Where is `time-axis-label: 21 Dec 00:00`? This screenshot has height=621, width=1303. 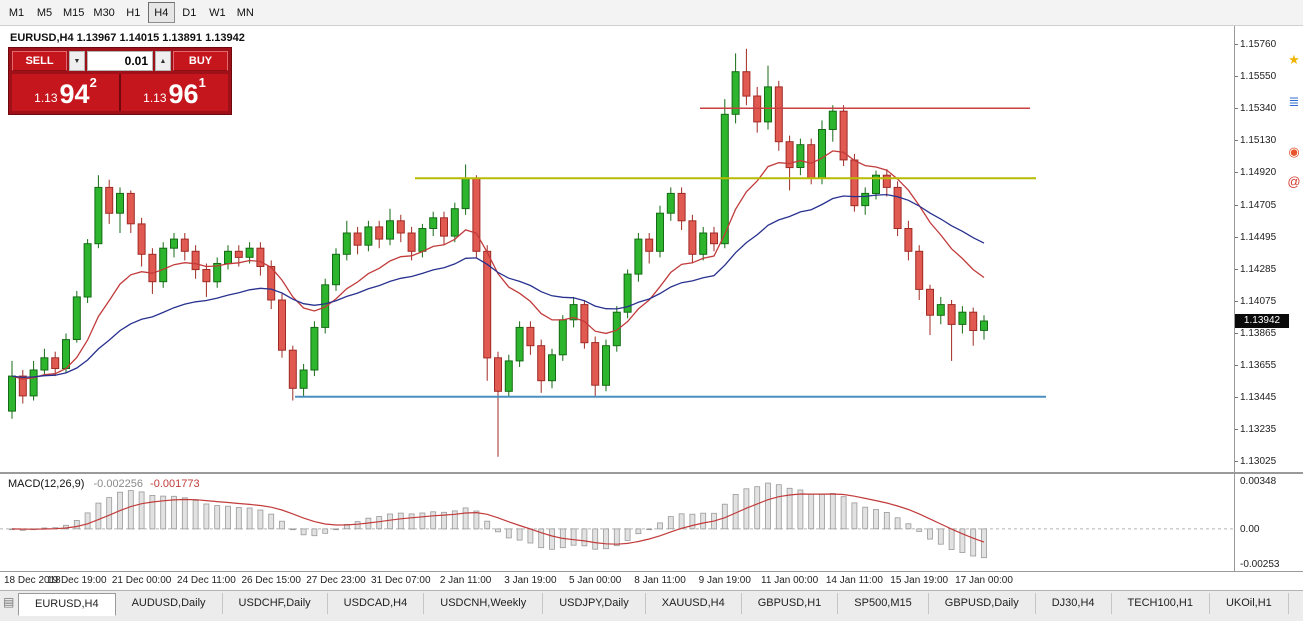
time-axis-label: 21 Dec 00:00 is located at coordinates (141, 580).